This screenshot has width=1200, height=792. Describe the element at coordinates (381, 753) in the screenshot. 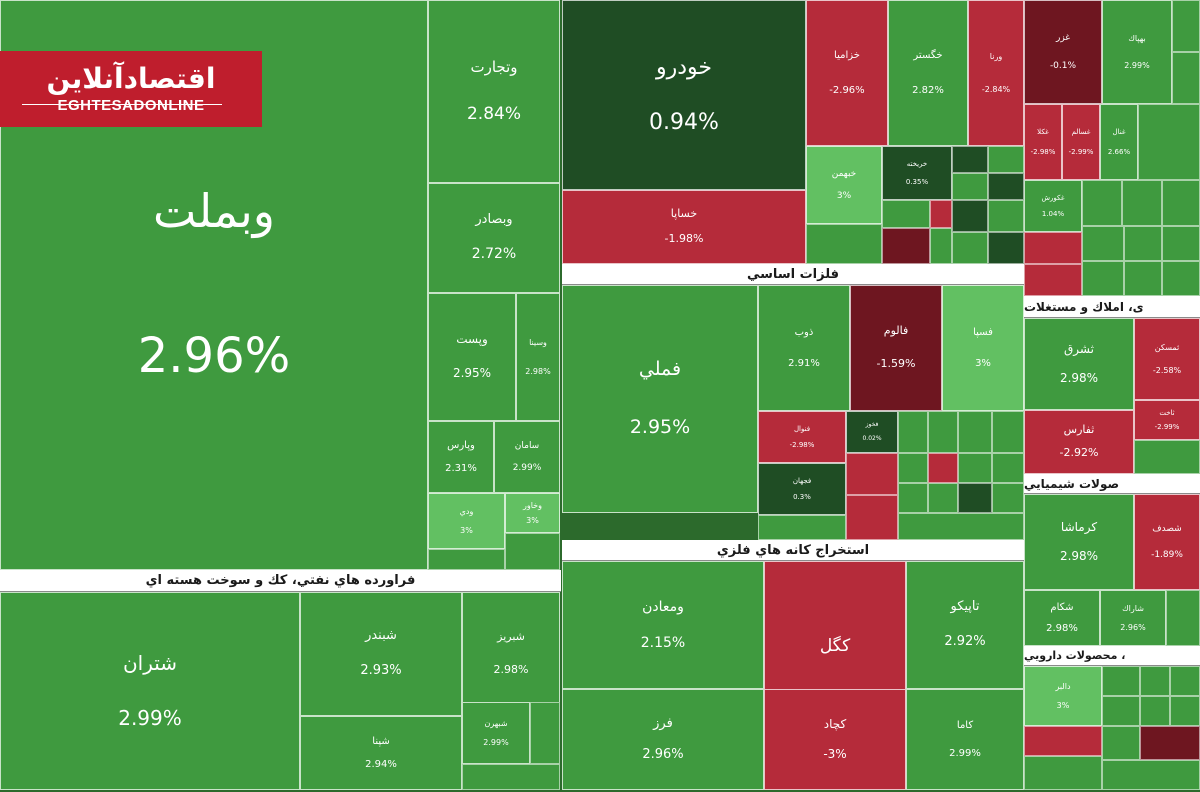

I see `stock-tile-shena: شپنا 2.94%` at that location.